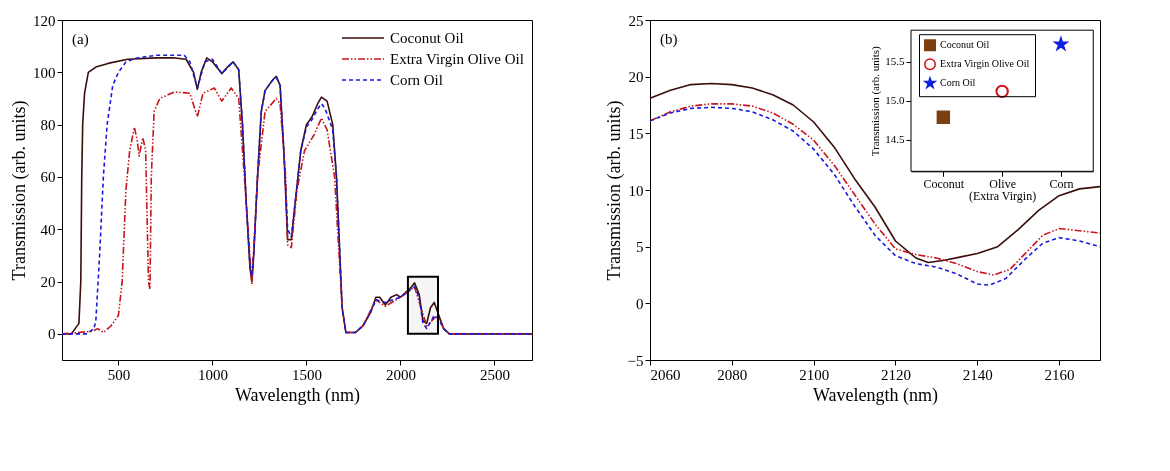 This screenshot has width=1170, height=471. I want to click on x-tick-label: Olive (Extra Virgin), so click(1003, 189).